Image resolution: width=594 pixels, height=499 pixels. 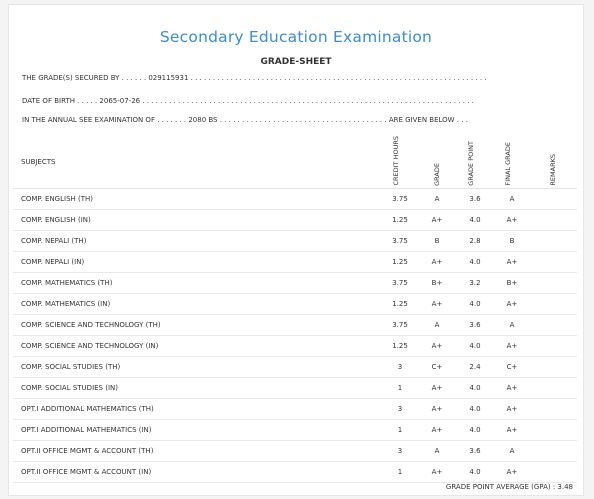 What do you see at coordinates (197, 220) in the screenshot?
I see `cell-subject: COMP. ENGLISH (IN)` at bounding box center [197, 220].